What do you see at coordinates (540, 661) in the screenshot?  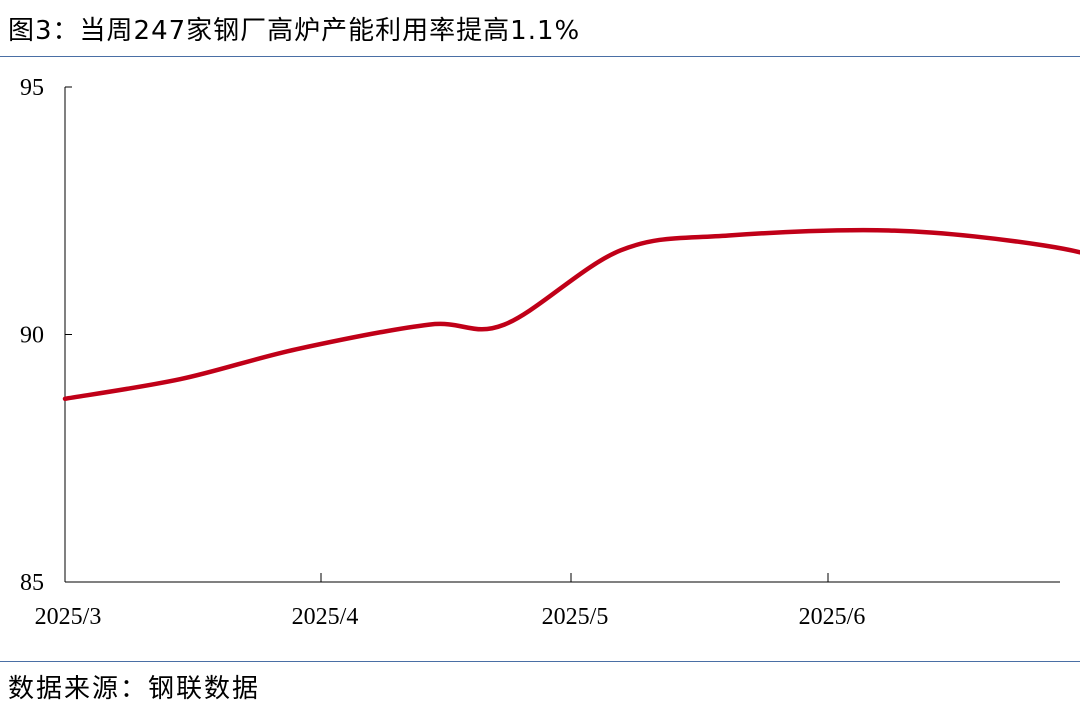 I see `source-divider` at bounding box center [540, 661].